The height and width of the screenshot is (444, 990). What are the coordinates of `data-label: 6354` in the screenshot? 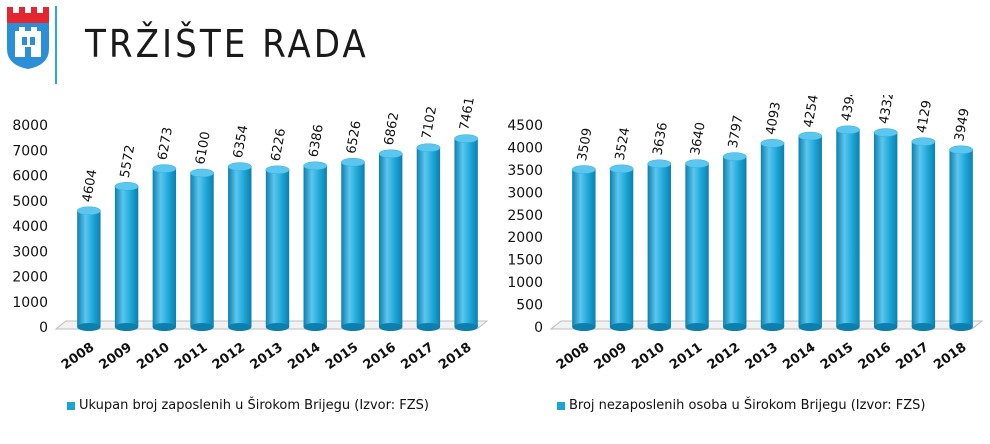 It's located at (241, 141).